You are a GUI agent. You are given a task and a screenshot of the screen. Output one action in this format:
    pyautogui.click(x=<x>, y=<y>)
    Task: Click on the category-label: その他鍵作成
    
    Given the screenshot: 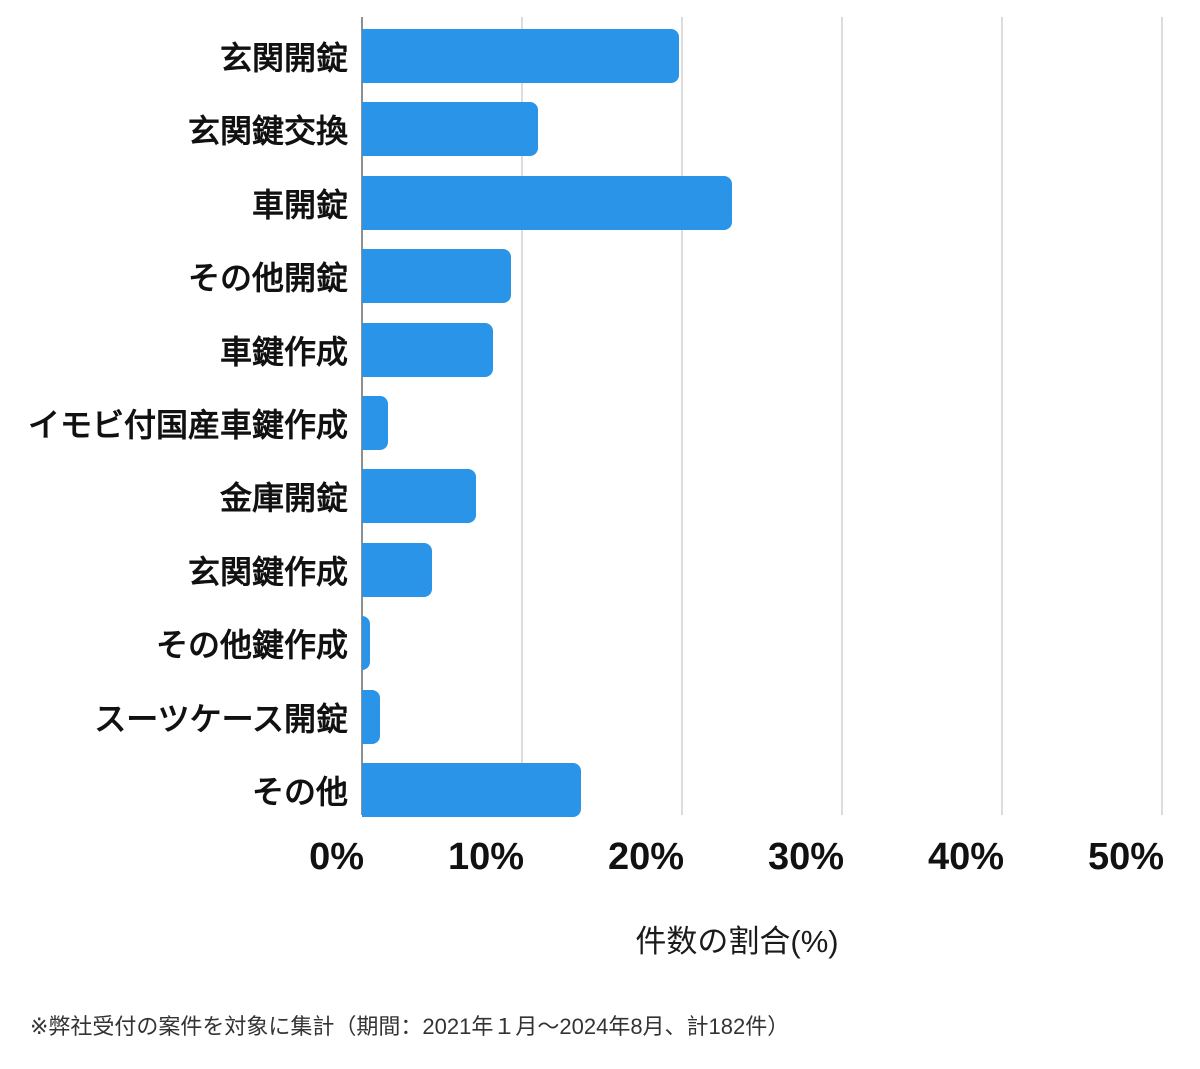 What is the action you would take?
    pyautogui.click(x=251, y=645)
    